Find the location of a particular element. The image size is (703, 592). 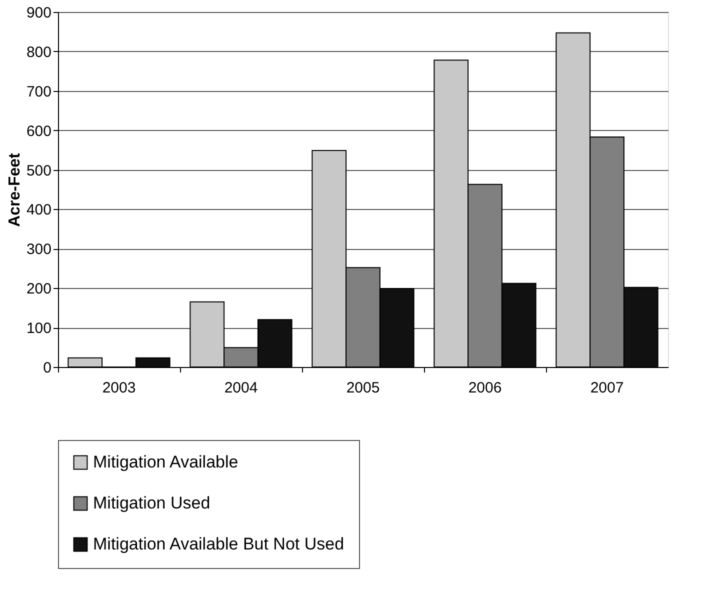

y-tick-label: 800 is located at coordinates (39, 52).